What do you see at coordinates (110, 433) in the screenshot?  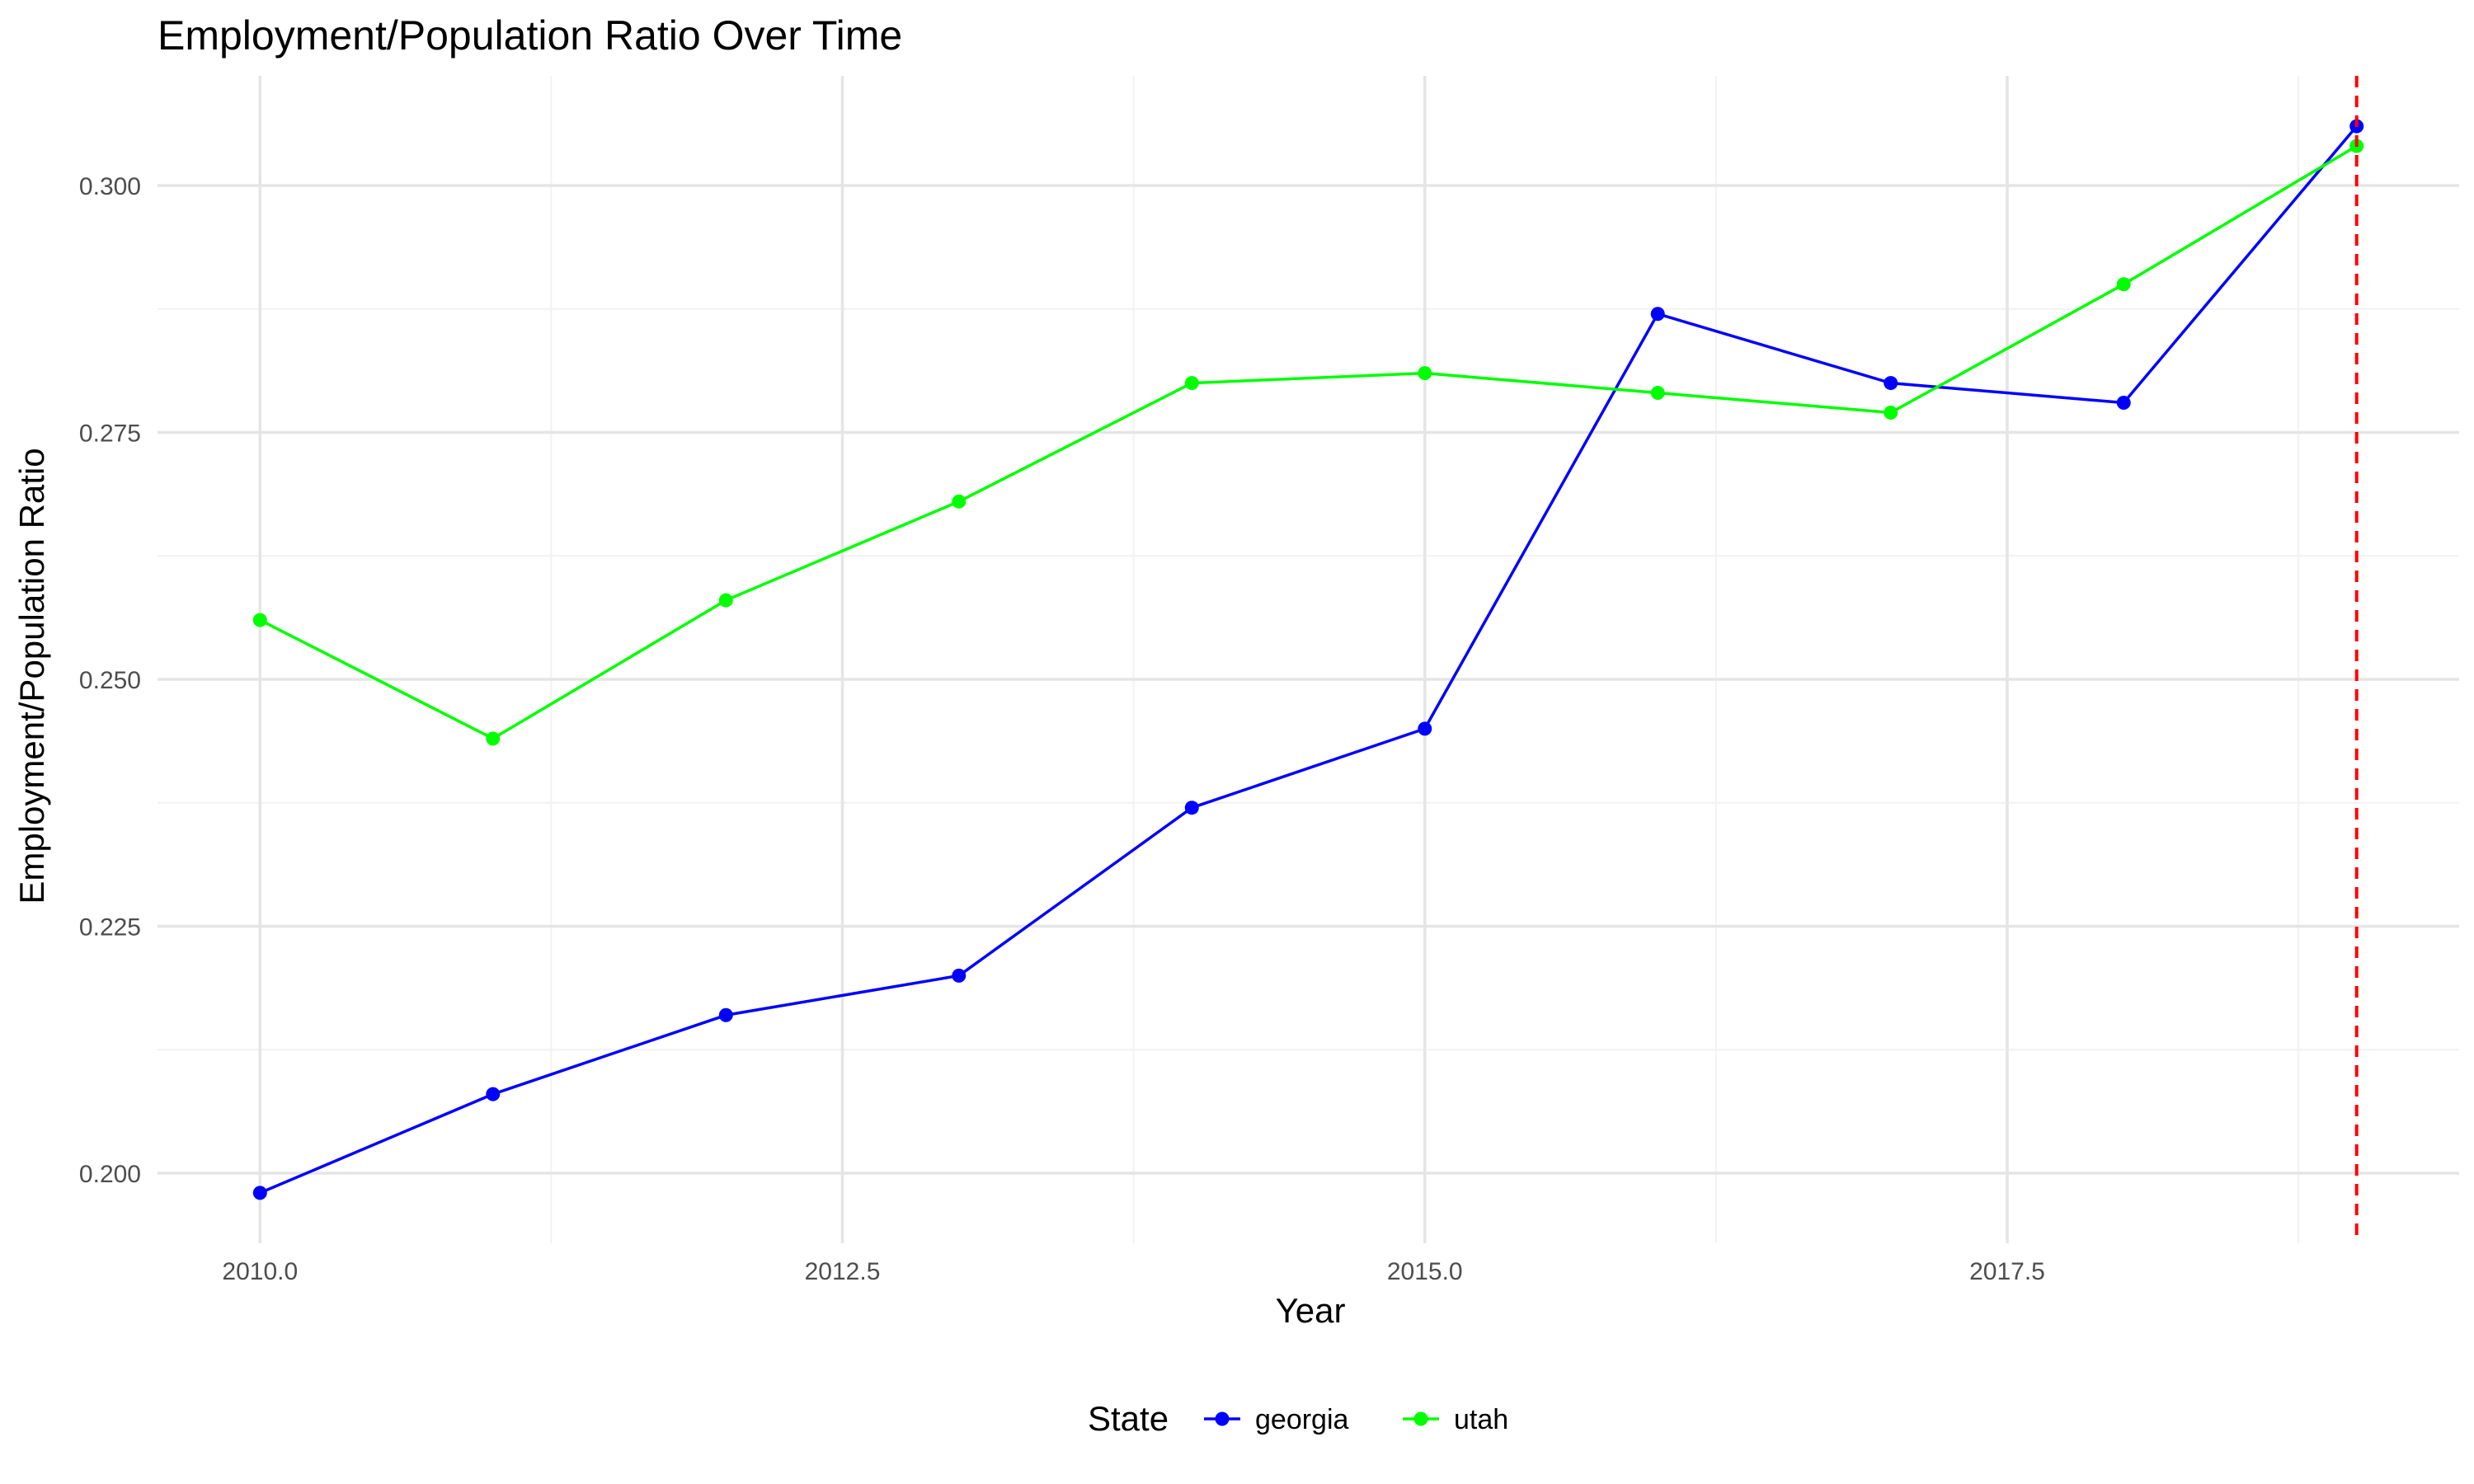 I see `y-tick-label: 0.275` at bounding box center [110, 433].